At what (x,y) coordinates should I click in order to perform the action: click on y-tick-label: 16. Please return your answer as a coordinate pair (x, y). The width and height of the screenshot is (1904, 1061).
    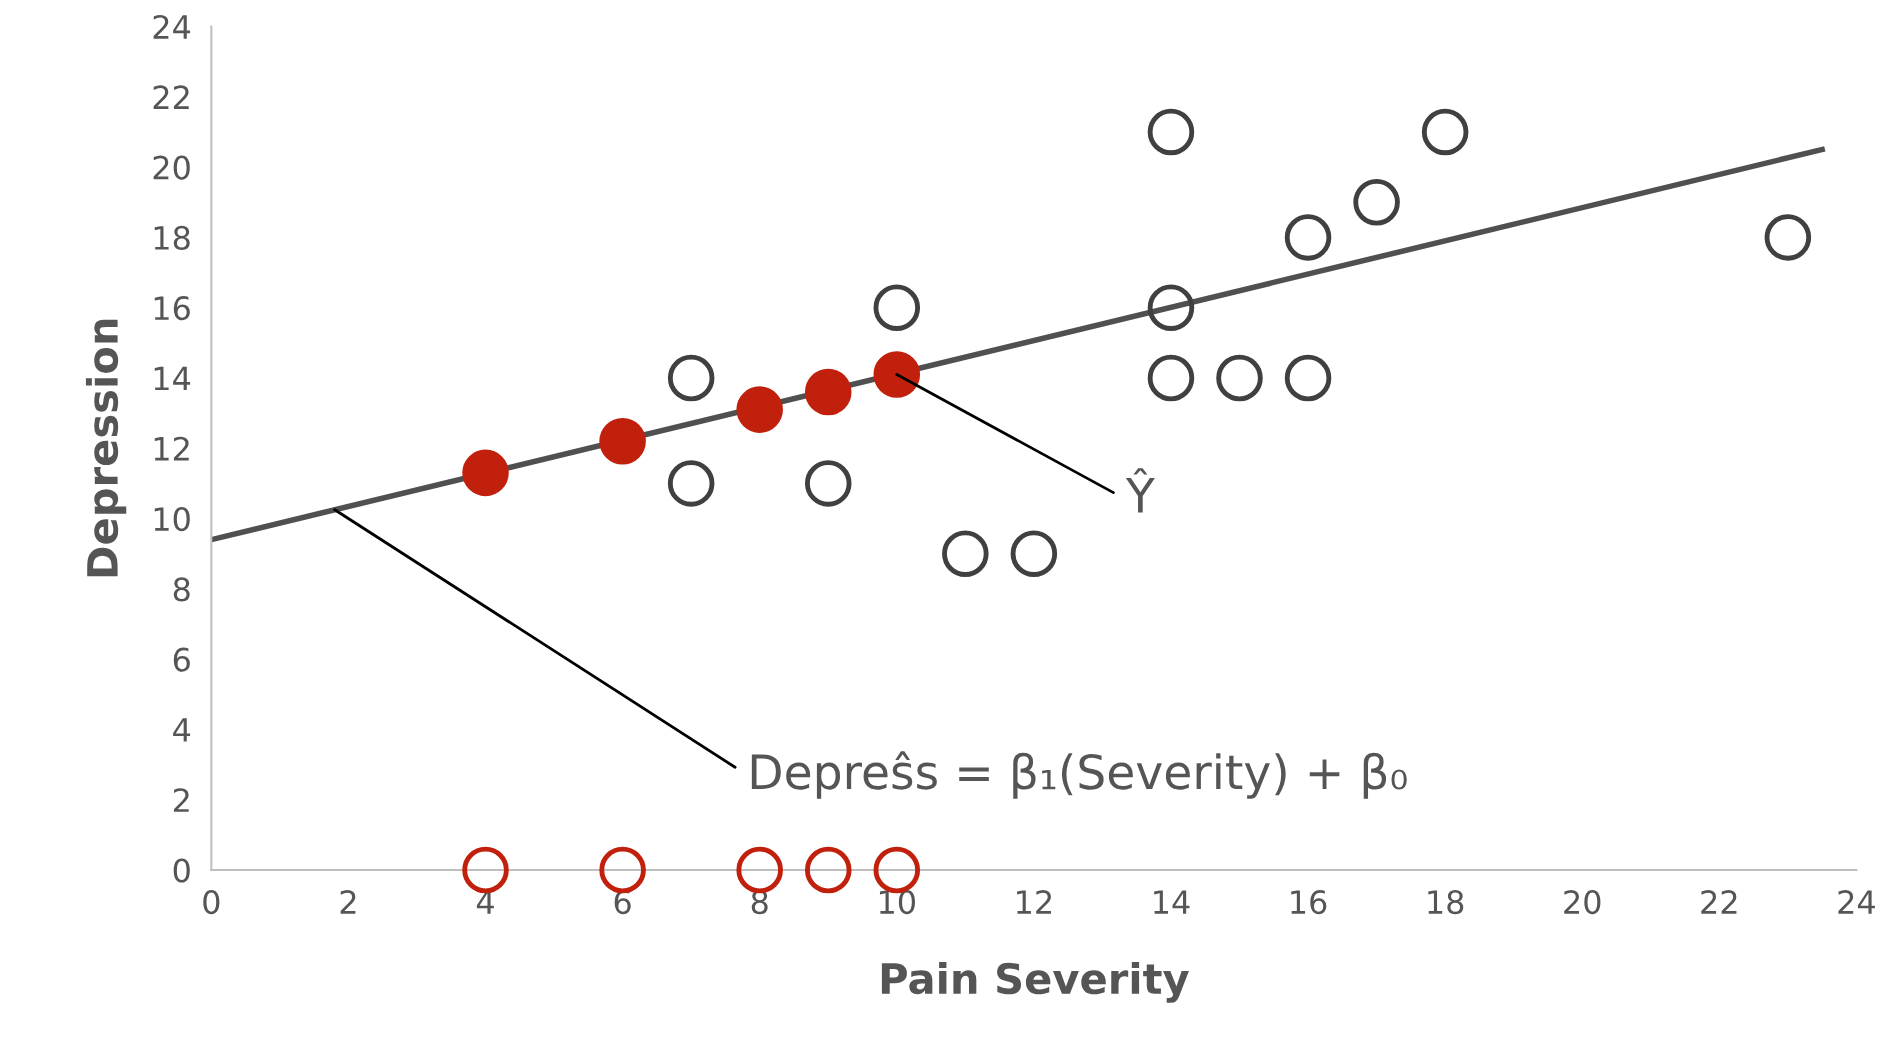
    Looking at the image, I should click on (172, 308).